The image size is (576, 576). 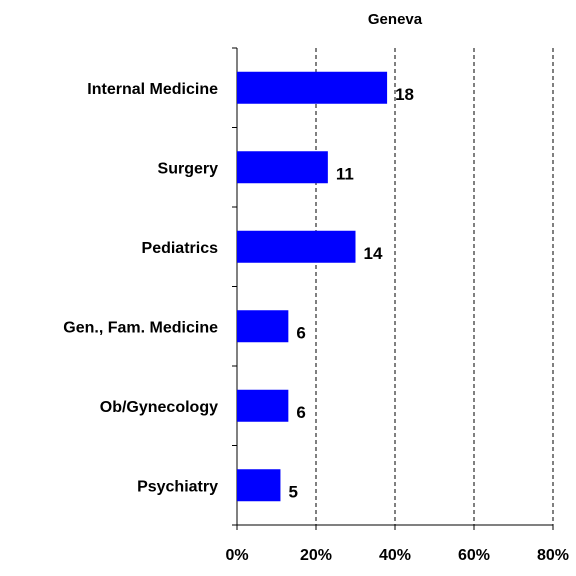 I want to click on x-tick-label: 0%, so click(x=236, y=555).